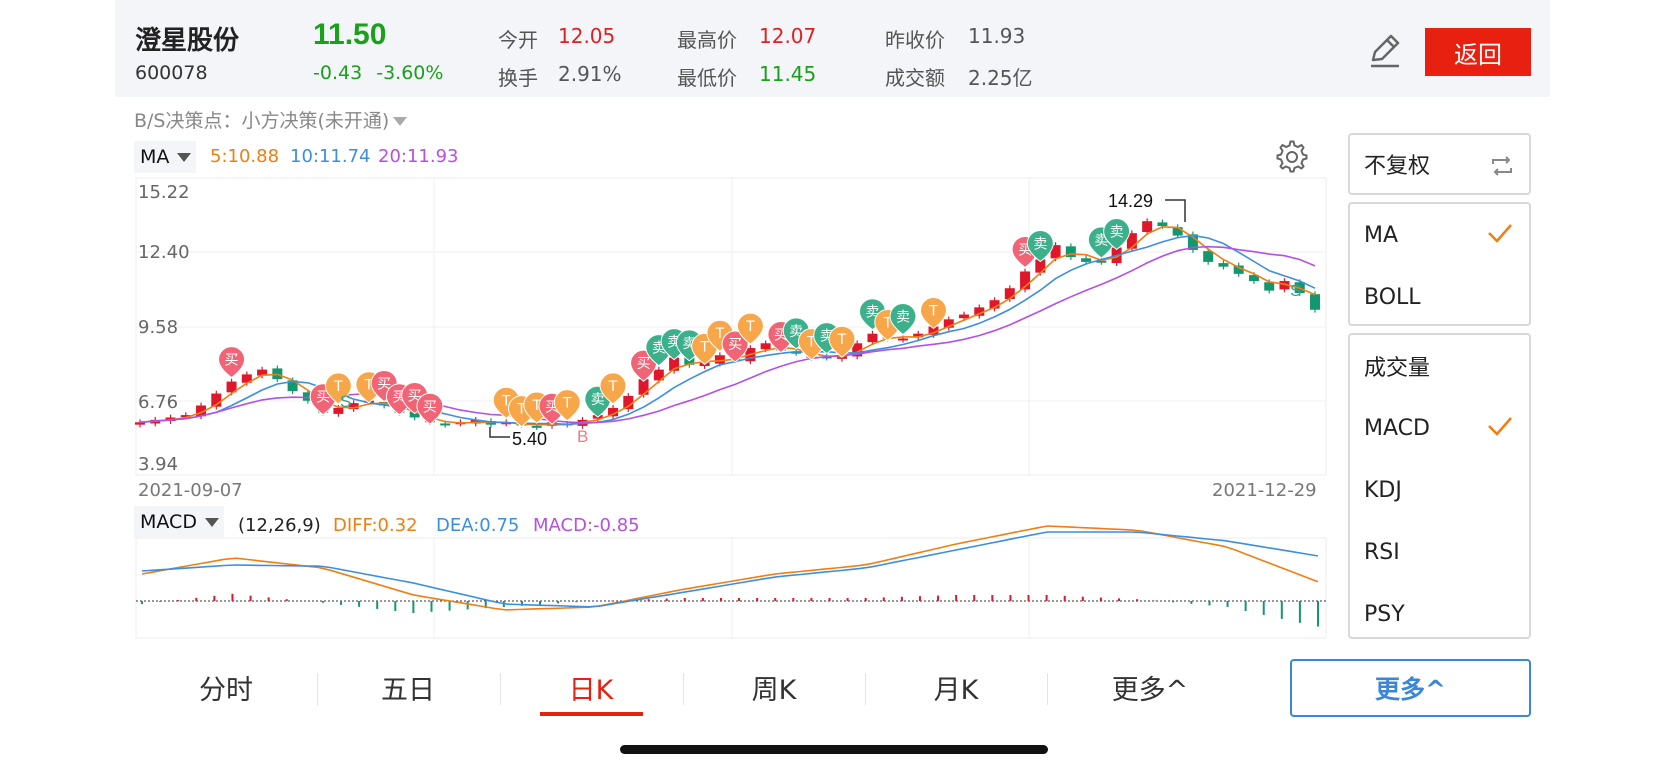  I want to click on macd-chart-frame, so click(731, 588).